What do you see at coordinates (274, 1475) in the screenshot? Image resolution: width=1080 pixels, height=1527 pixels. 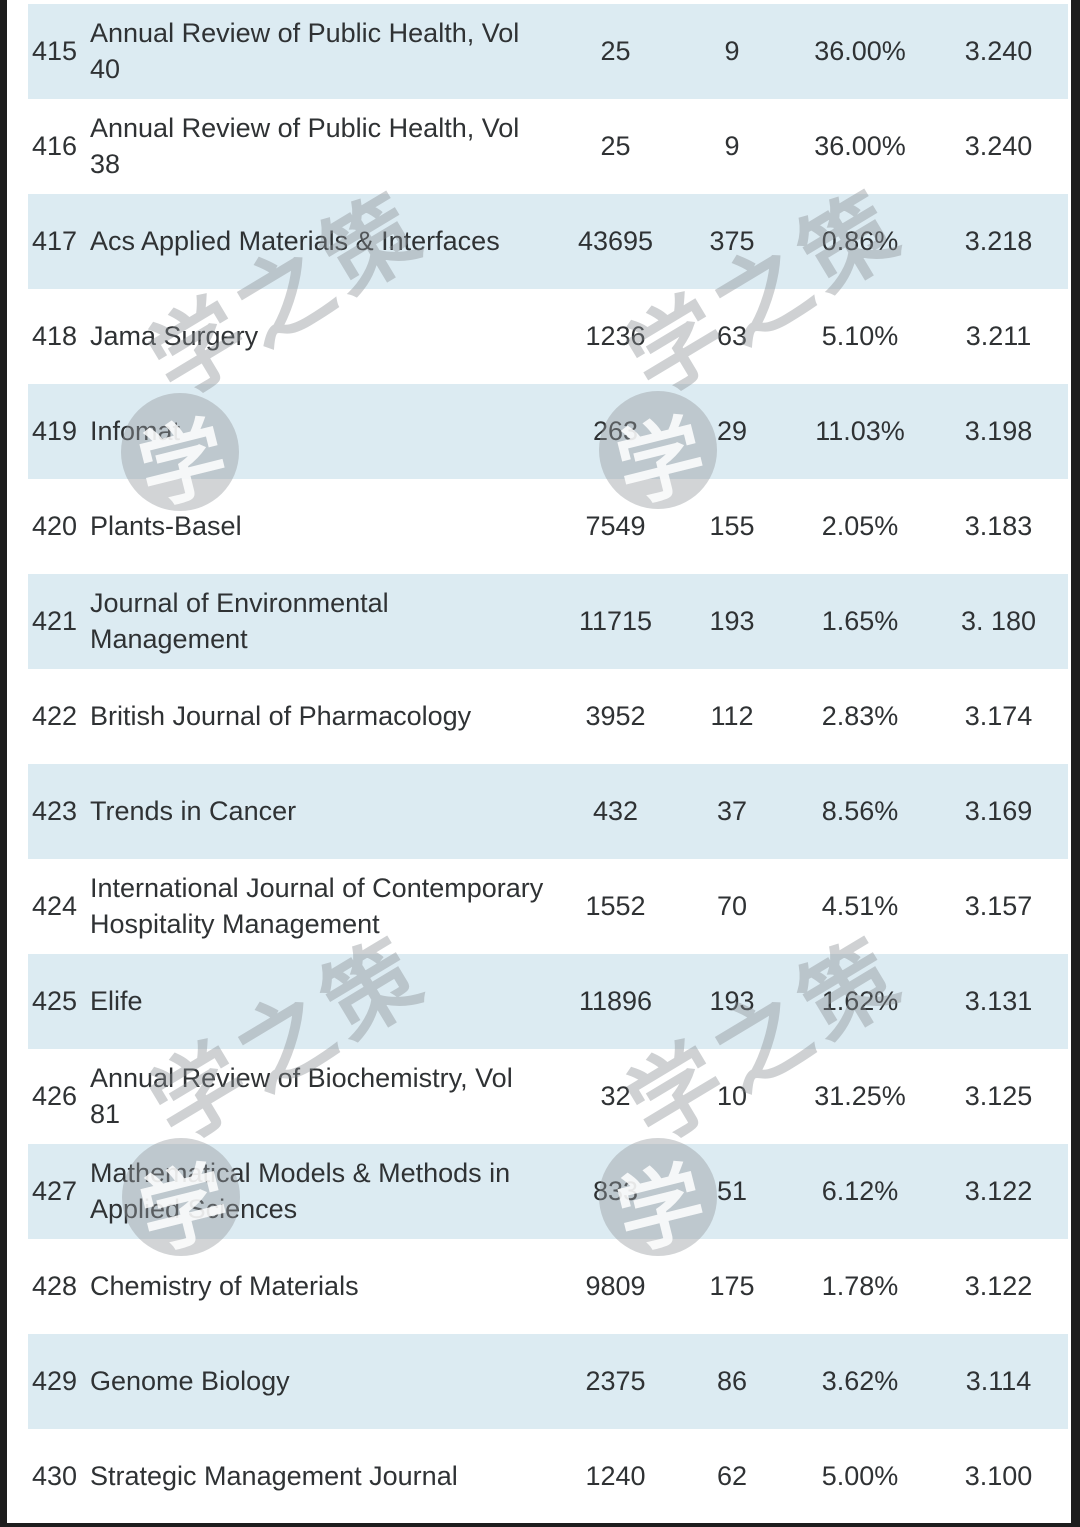 I see `journal-name-cell-text: Strategic Management Journal` at bounding box center [274, 1475].